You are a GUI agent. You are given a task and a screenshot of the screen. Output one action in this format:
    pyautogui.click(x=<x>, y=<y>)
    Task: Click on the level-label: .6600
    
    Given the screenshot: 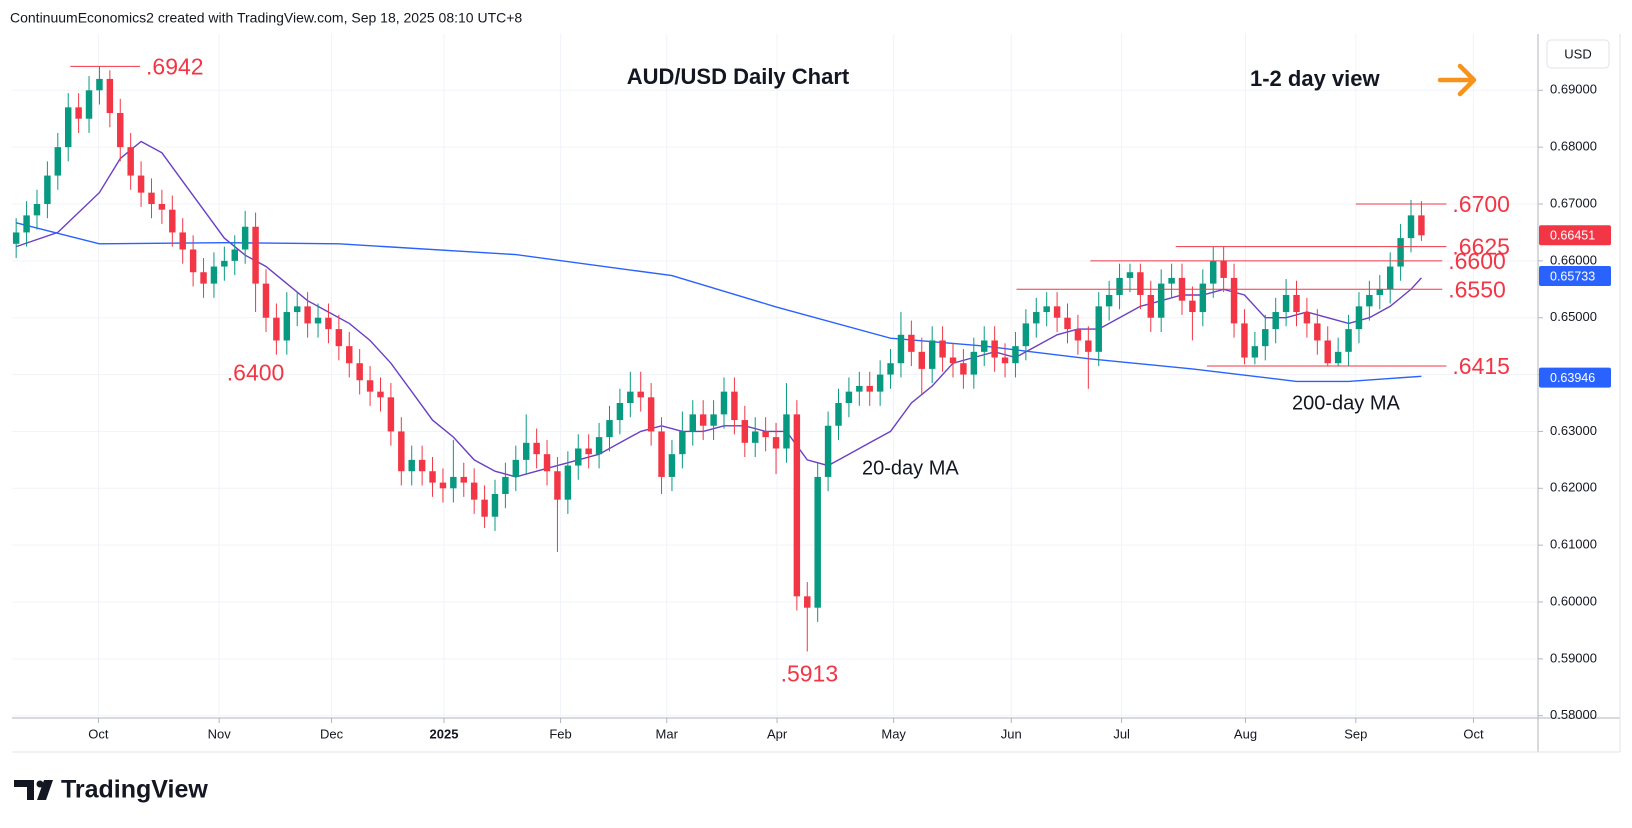 What is the action you would take?
    pyautogui.click(x=1477, y=261)
    